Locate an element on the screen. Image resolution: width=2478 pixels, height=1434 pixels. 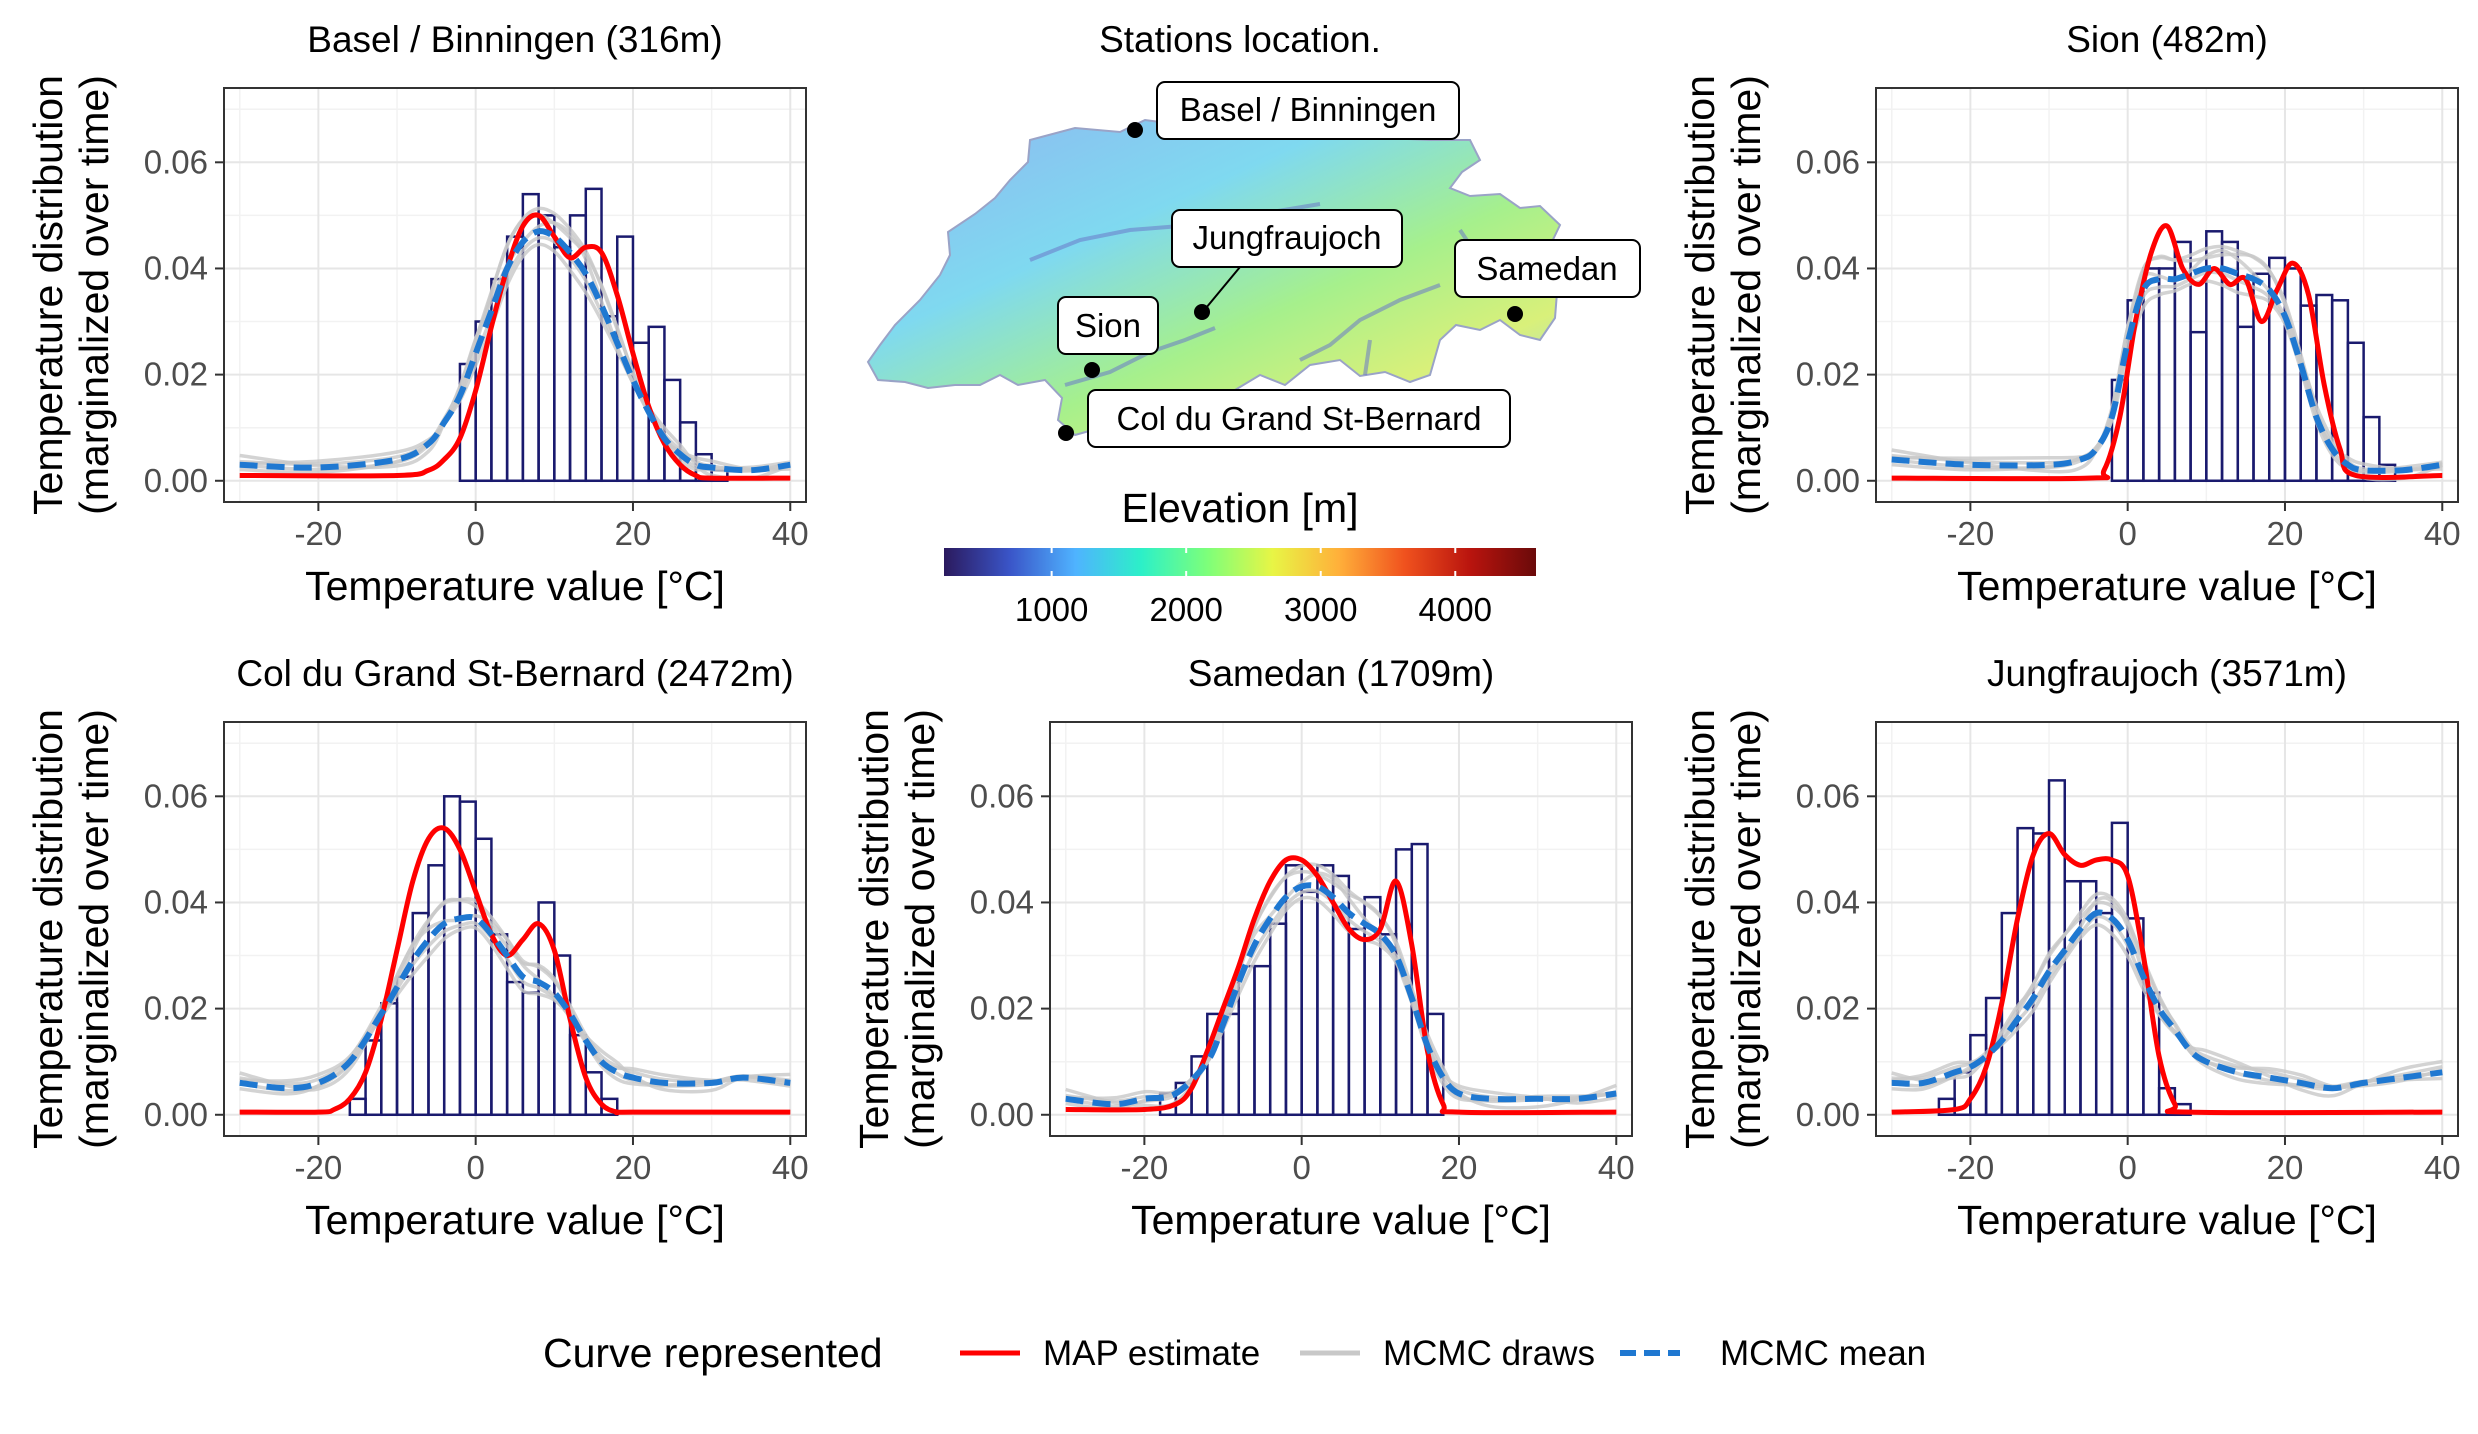
station-grand-st-bernard: Col du Grand St-Bernard is located at coordinates (1284, 418).